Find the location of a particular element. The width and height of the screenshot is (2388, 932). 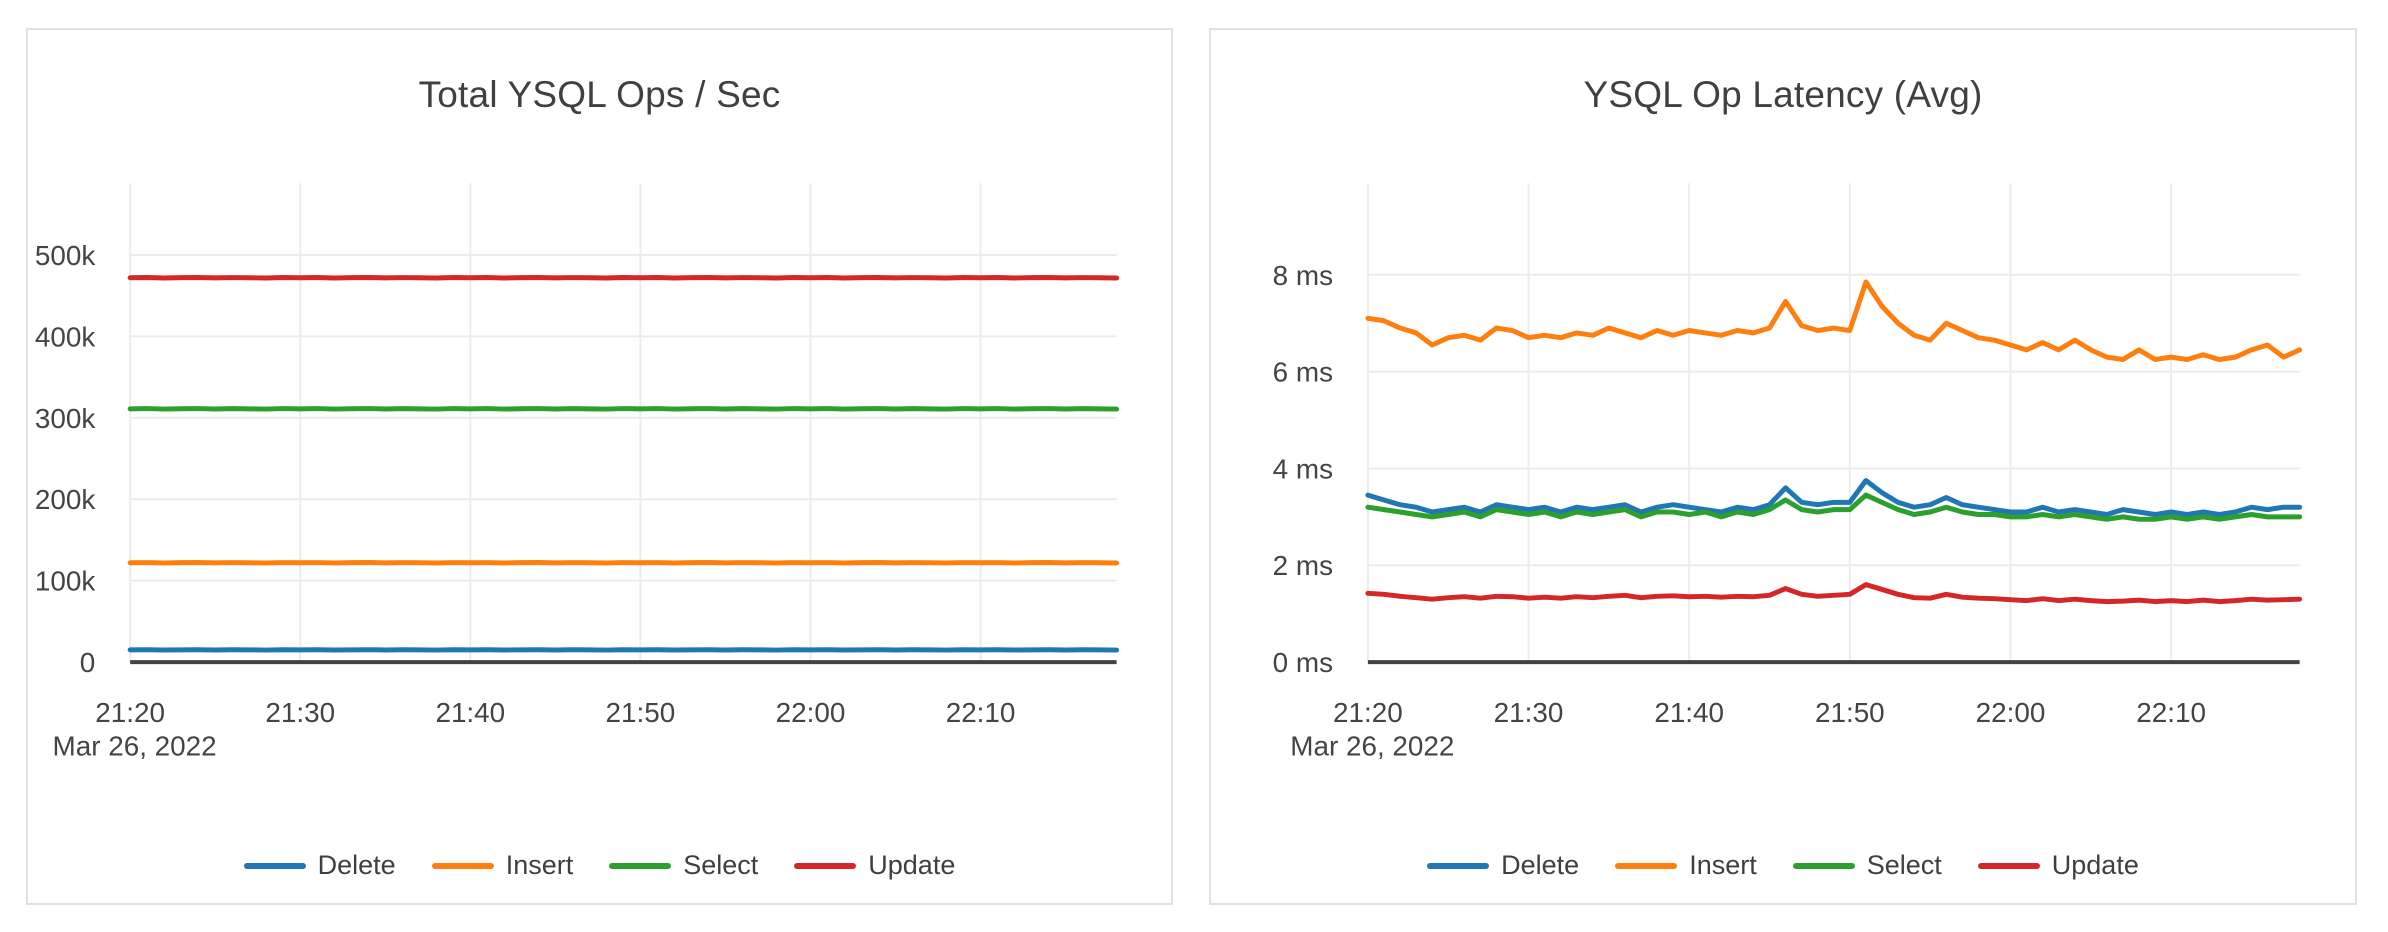

y-axis-tick-label: 6 ms is located at coordinates (1303, 372).